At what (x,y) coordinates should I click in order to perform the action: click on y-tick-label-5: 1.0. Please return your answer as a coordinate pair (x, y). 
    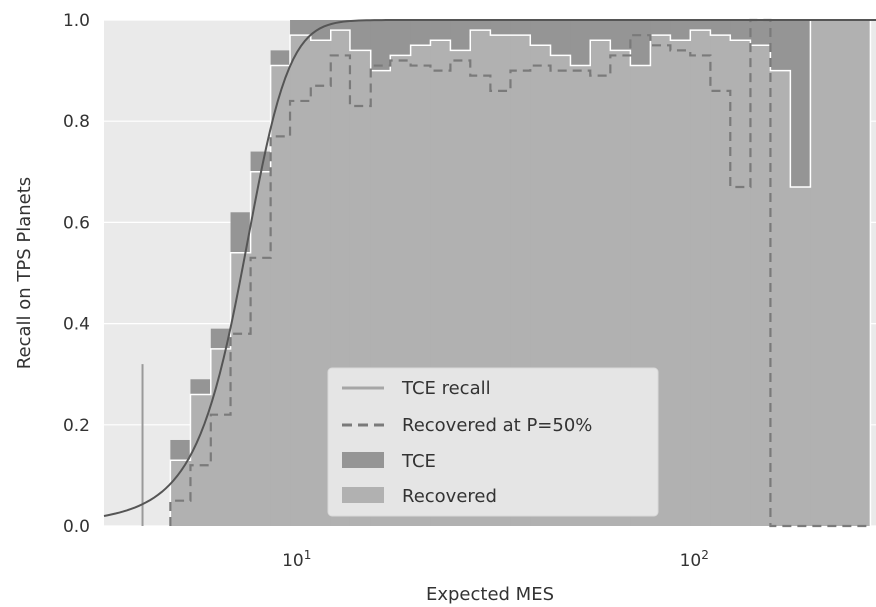
    Looking at the image, I should click on (76, 21).